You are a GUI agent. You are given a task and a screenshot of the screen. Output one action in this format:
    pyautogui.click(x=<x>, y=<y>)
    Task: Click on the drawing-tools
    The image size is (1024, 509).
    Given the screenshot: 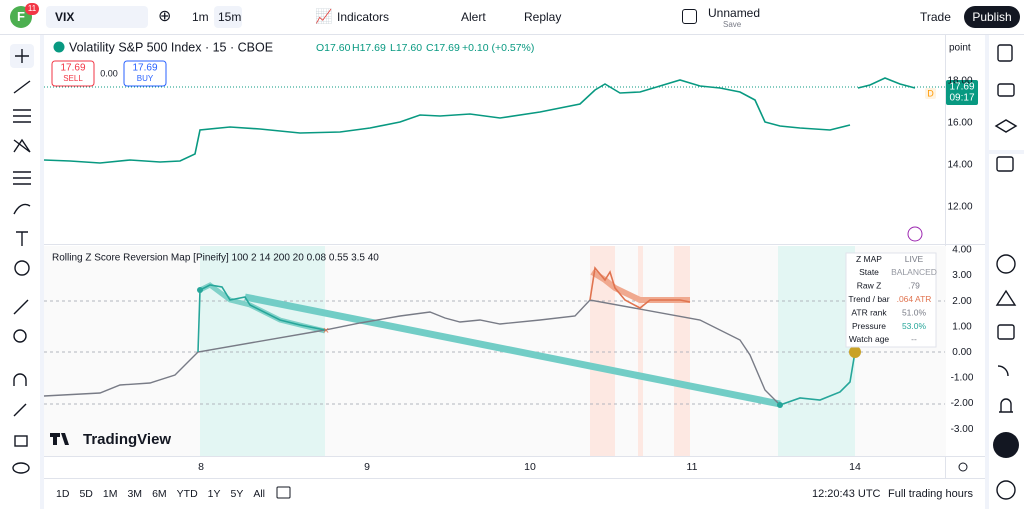 What is the action you would take?
    pyautogui.click(x=22, y=259)
    